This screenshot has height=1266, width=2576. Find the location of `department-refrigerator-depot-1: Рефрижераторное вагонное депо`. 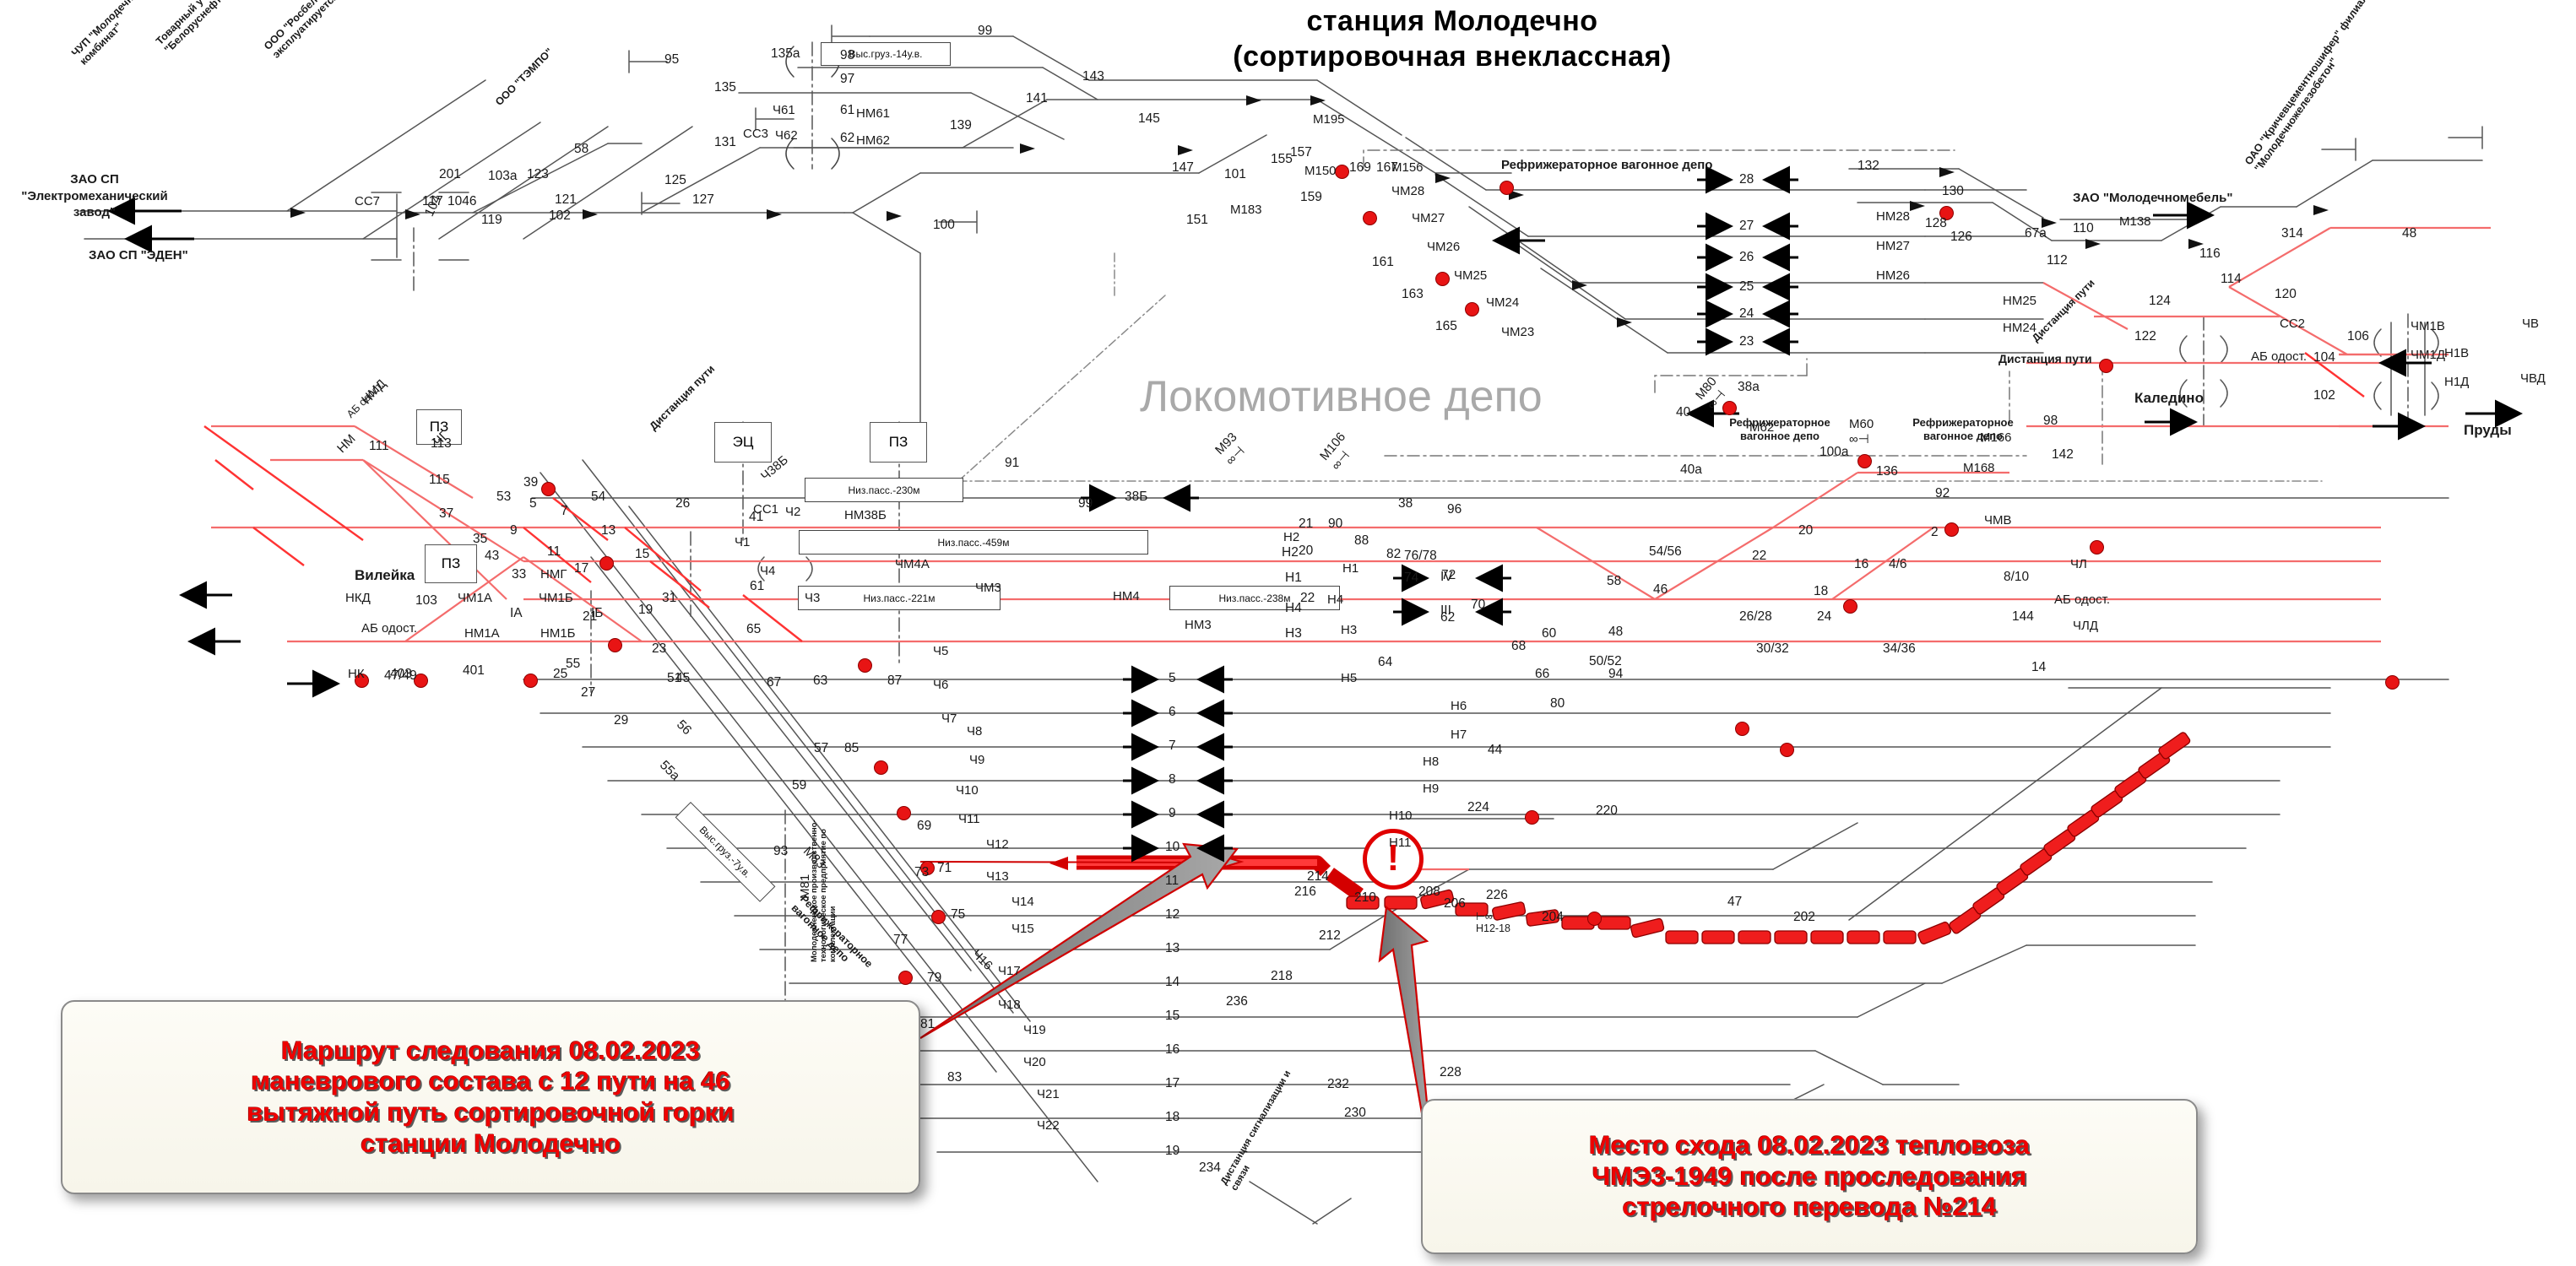

department-refrigerator-depot-1: Рефрижераторное вагонное депо is located at coordinates (1607, 165).